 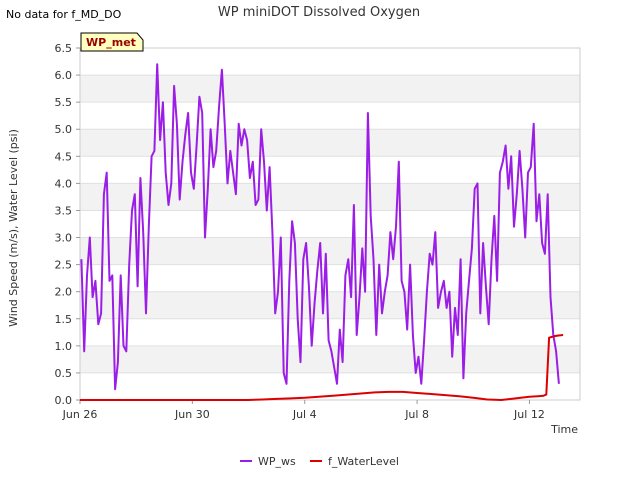 What do you see at coordinates (64, 346) in the screenshot?
I see `y-tick-label: 1.0` at bounding box center [64, 346].